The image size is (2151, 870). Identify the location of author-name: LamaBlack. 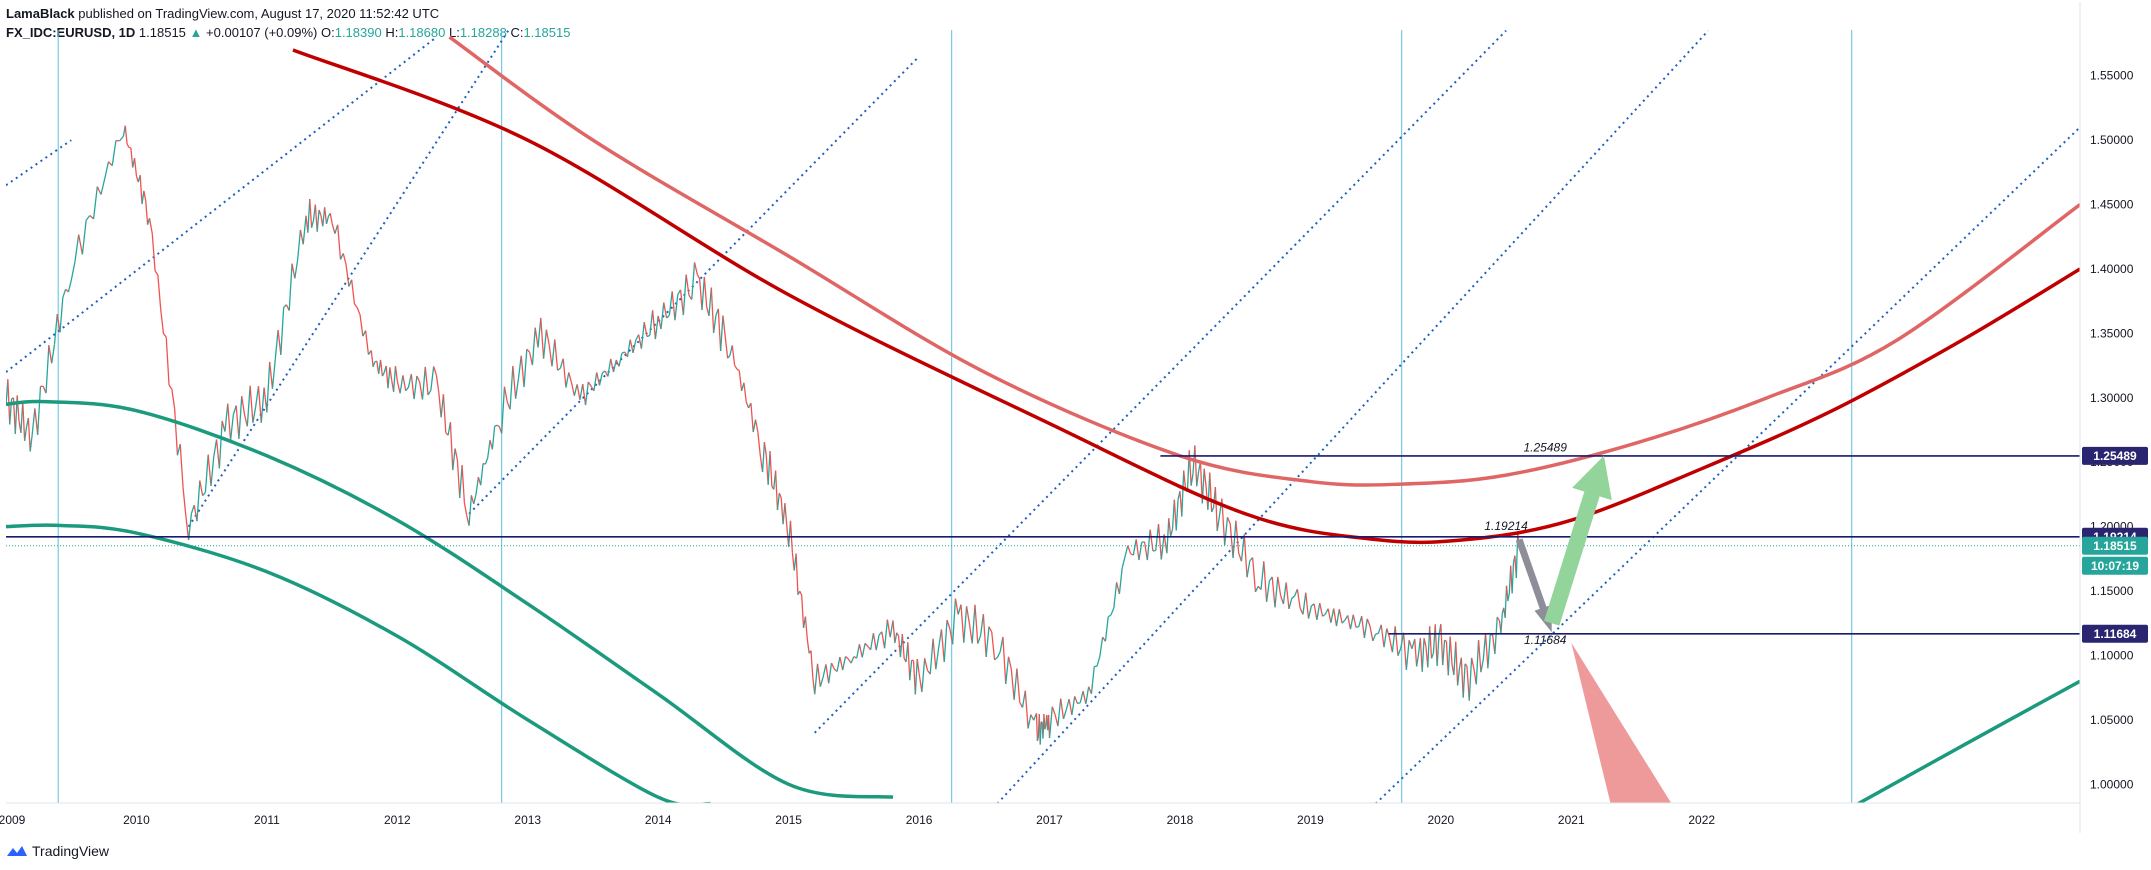
(40, 13).